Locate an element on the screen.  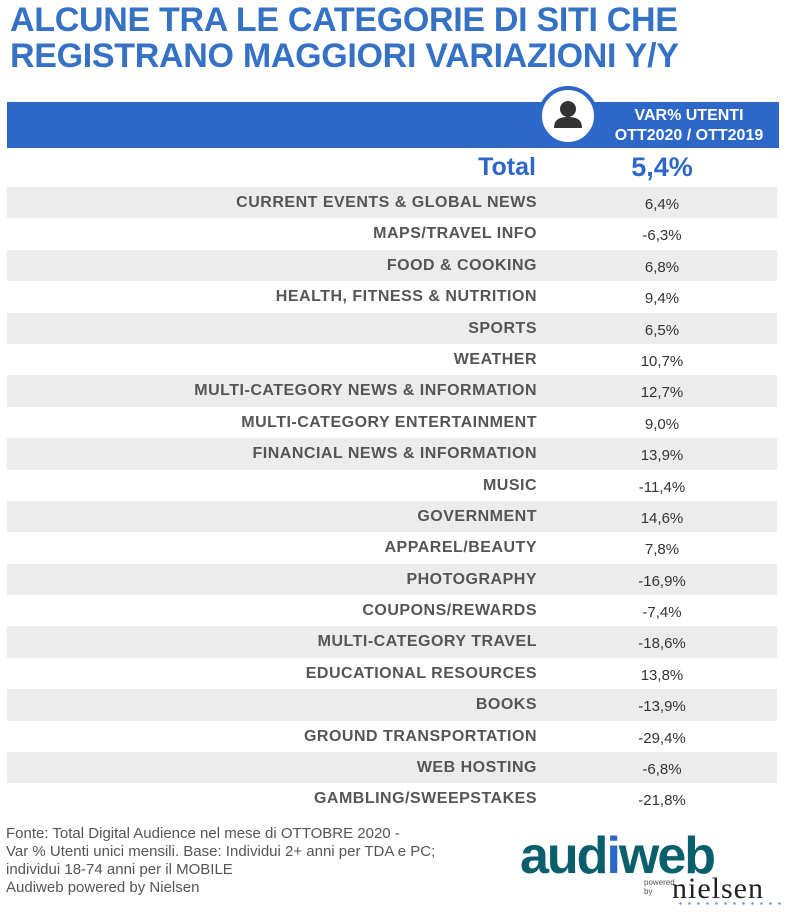
table-row: GOVERNMENT 14,6% is located at coordinates (392, 516).